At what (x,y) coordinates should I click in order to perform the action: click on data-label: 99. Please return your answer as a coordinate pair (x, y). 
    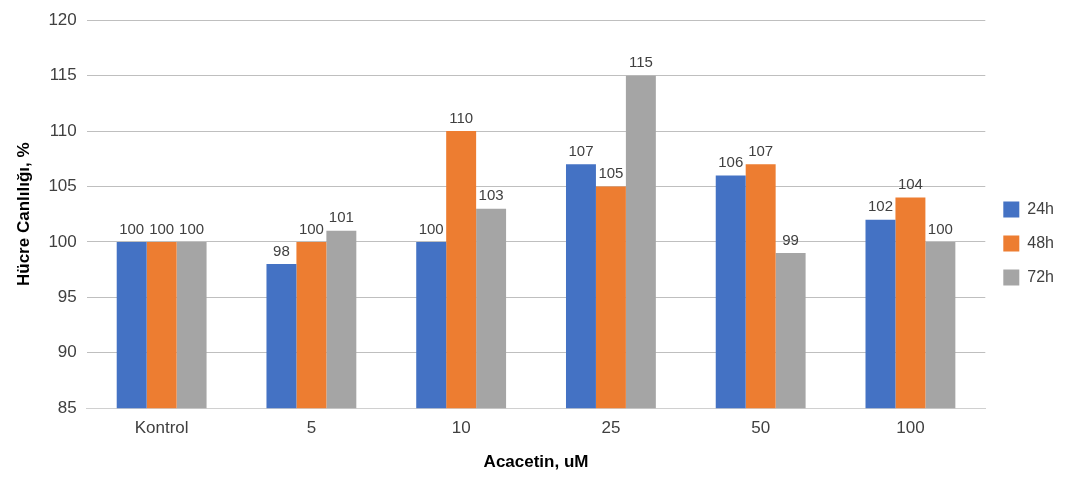
    Looking at the image, I should click on (790, 239).